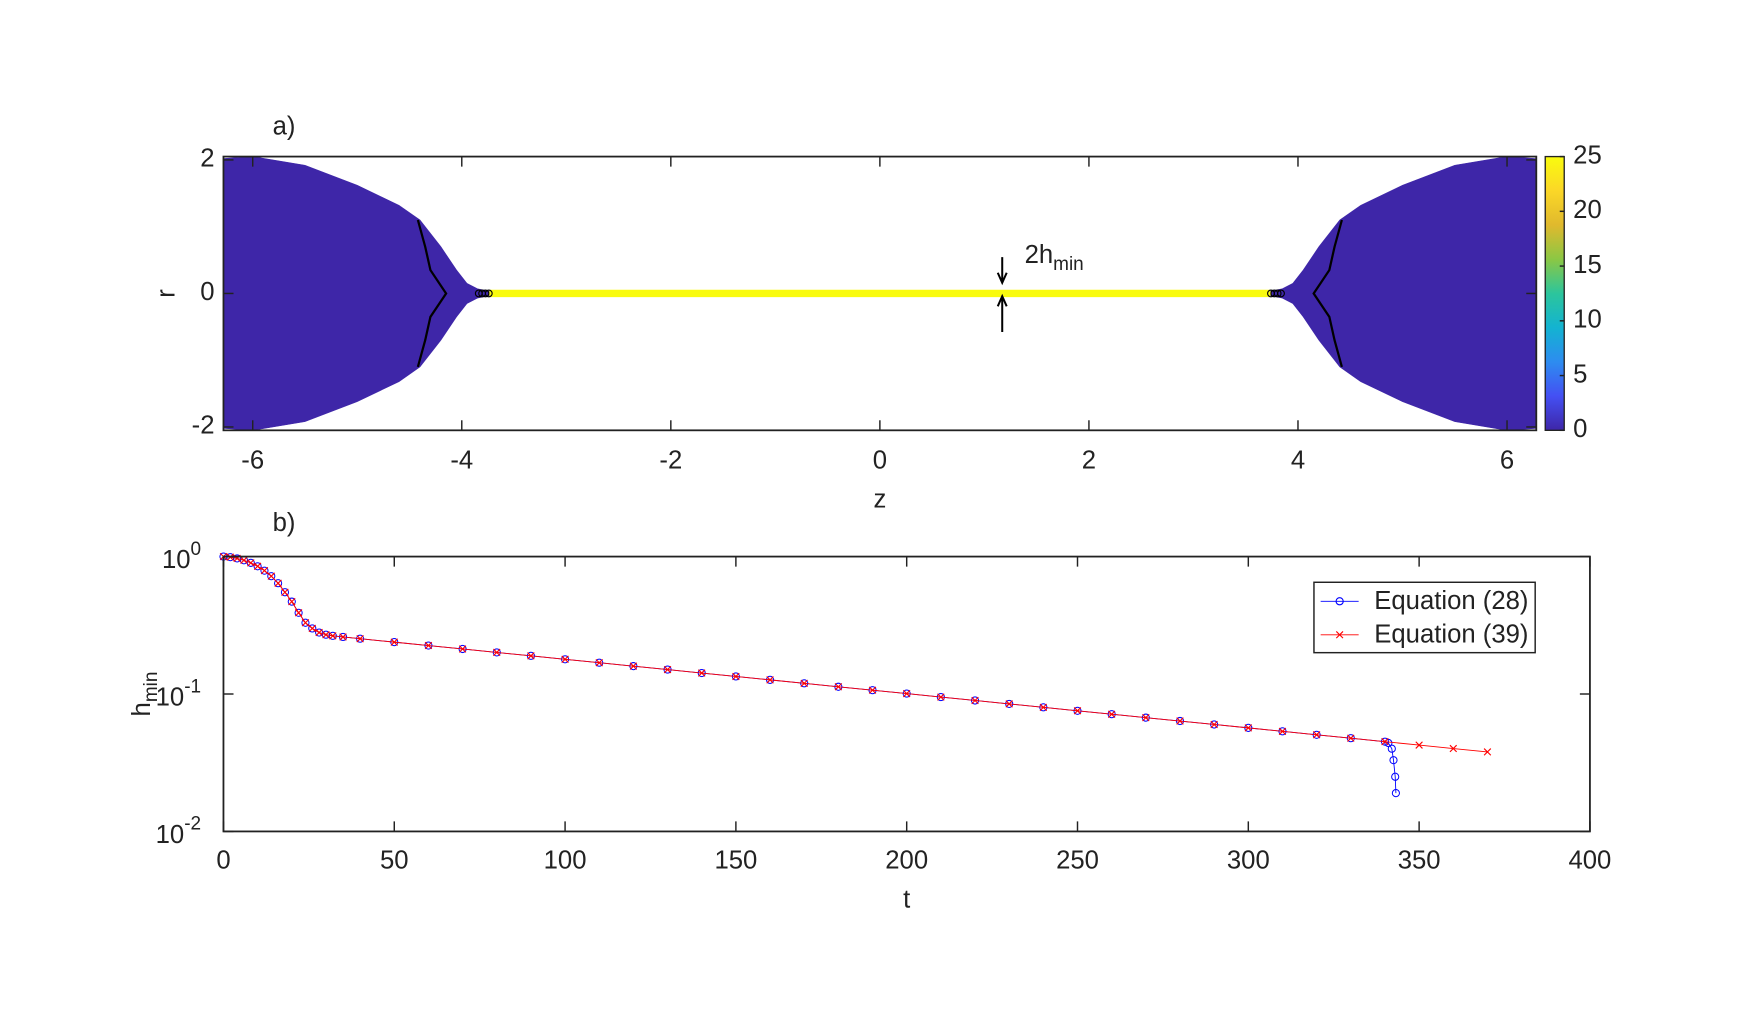 Image resolution: width=1743 pixels, height=1026 pixels. I want to click on x-tick-label: 2, so click(1089, 460).